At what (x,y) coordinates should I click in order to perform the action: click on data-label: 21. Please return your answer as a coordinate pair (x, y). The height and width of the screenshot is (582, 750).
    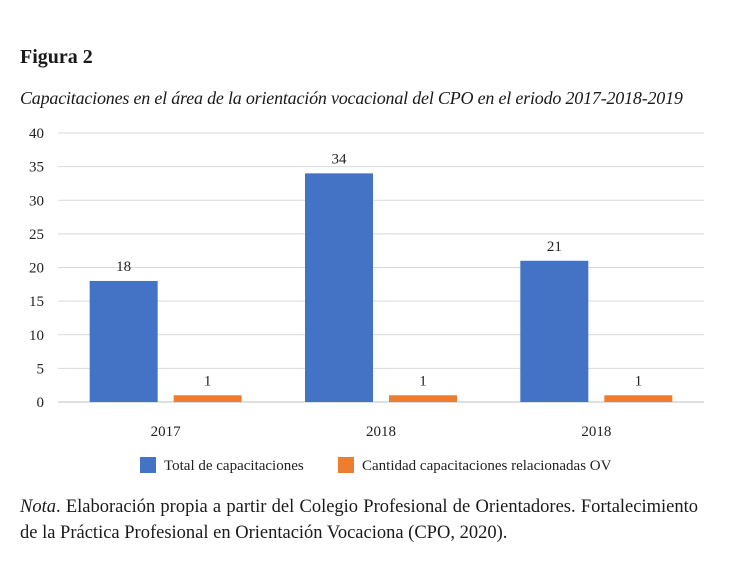
    Looking at the image, I should click on (554, 247).